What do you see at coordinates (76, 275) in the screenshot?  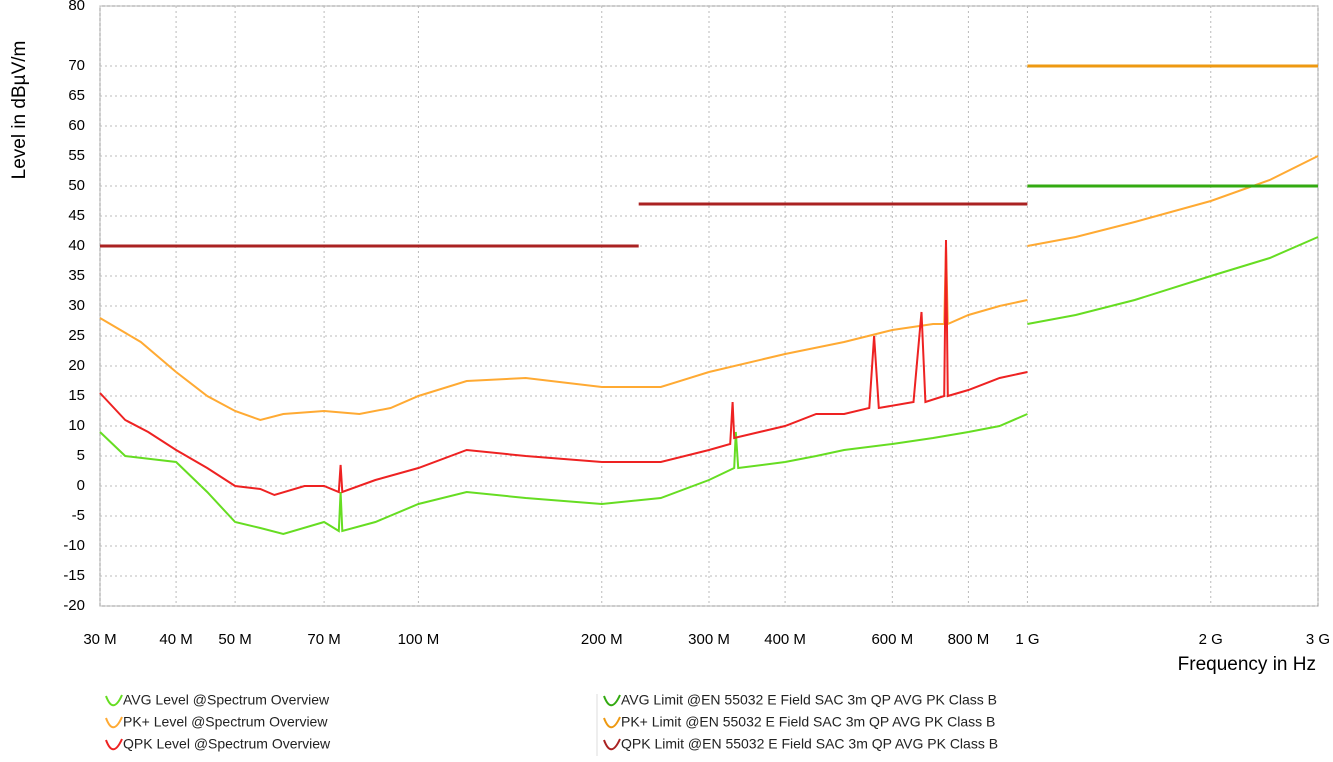 I see `y-tick-label: 35` at bounding box center [76, 275].